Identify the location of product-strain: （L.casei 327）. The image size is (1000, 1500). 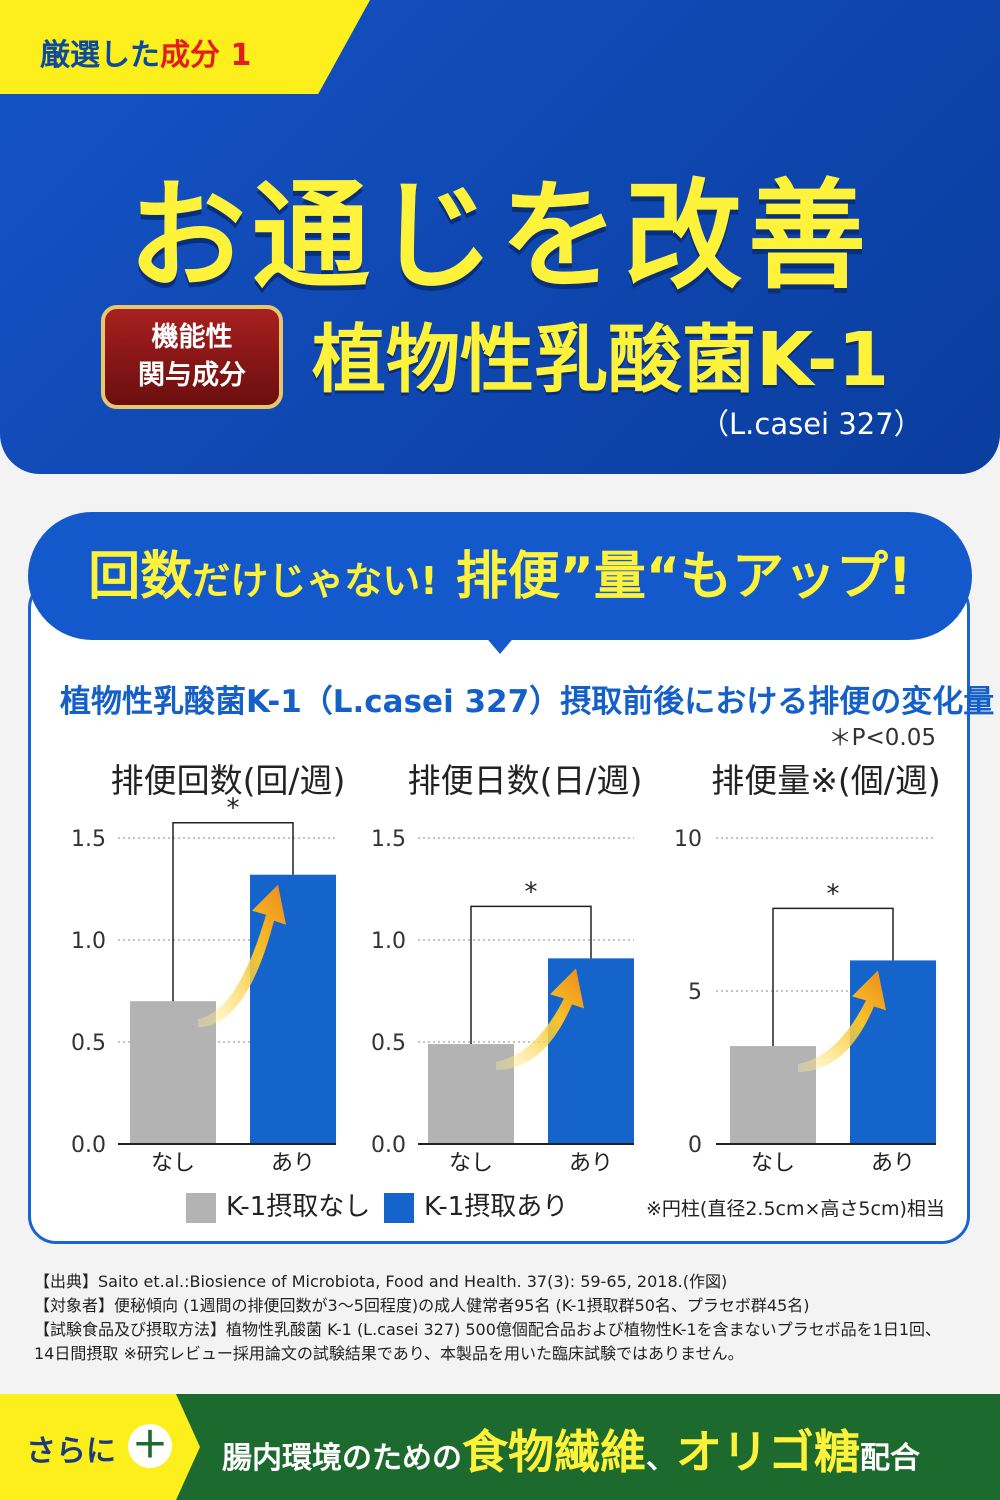
(811, 424).